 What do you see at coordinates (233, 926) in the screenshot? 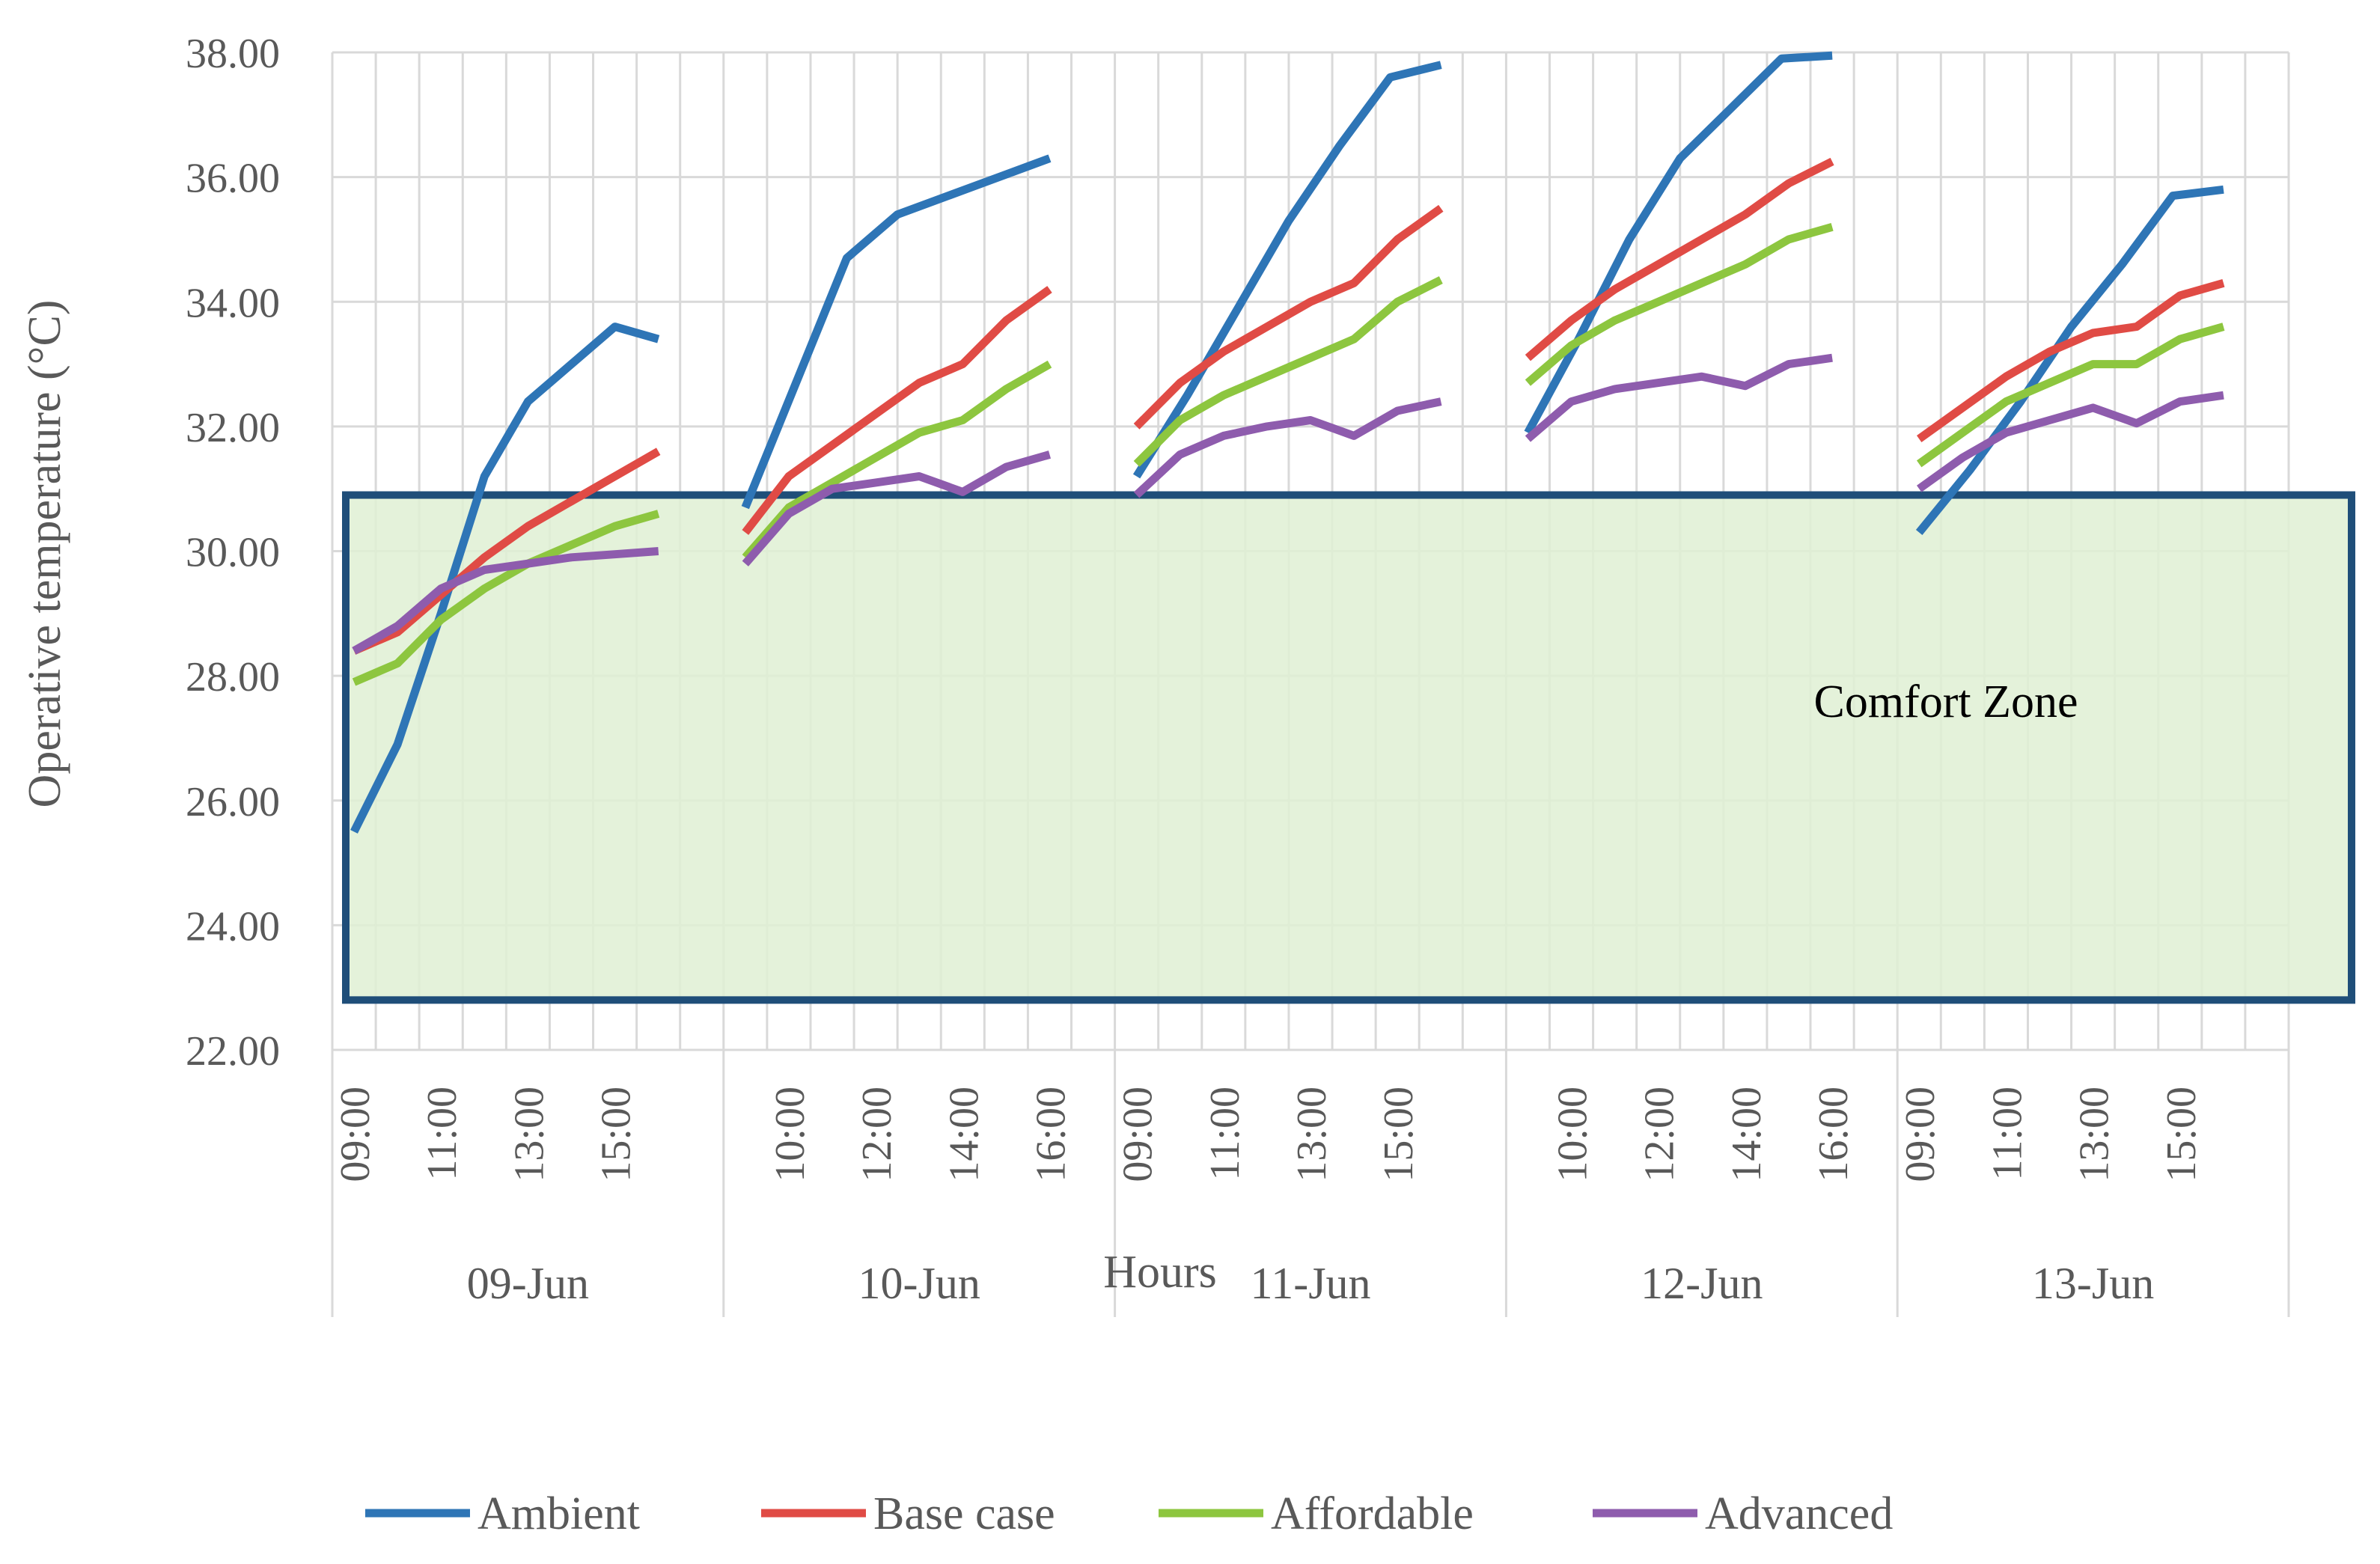
I see `y-tick-label: 24.00` at bounding box center [233, 926].